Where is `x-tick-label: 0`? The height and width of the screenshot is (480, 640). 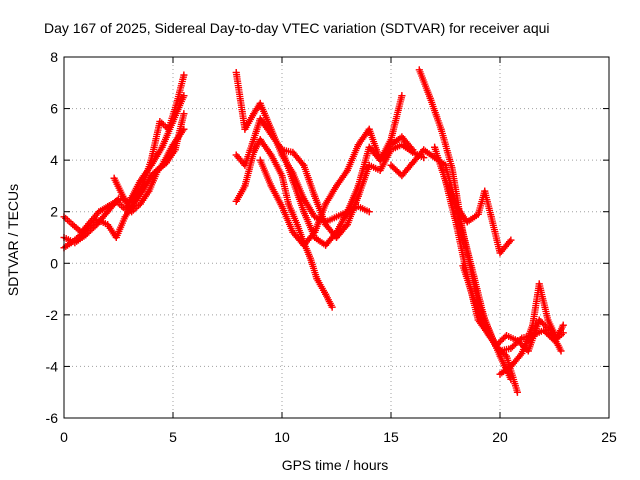 x-tick-label: 0 is located at coordinates (64, 437).